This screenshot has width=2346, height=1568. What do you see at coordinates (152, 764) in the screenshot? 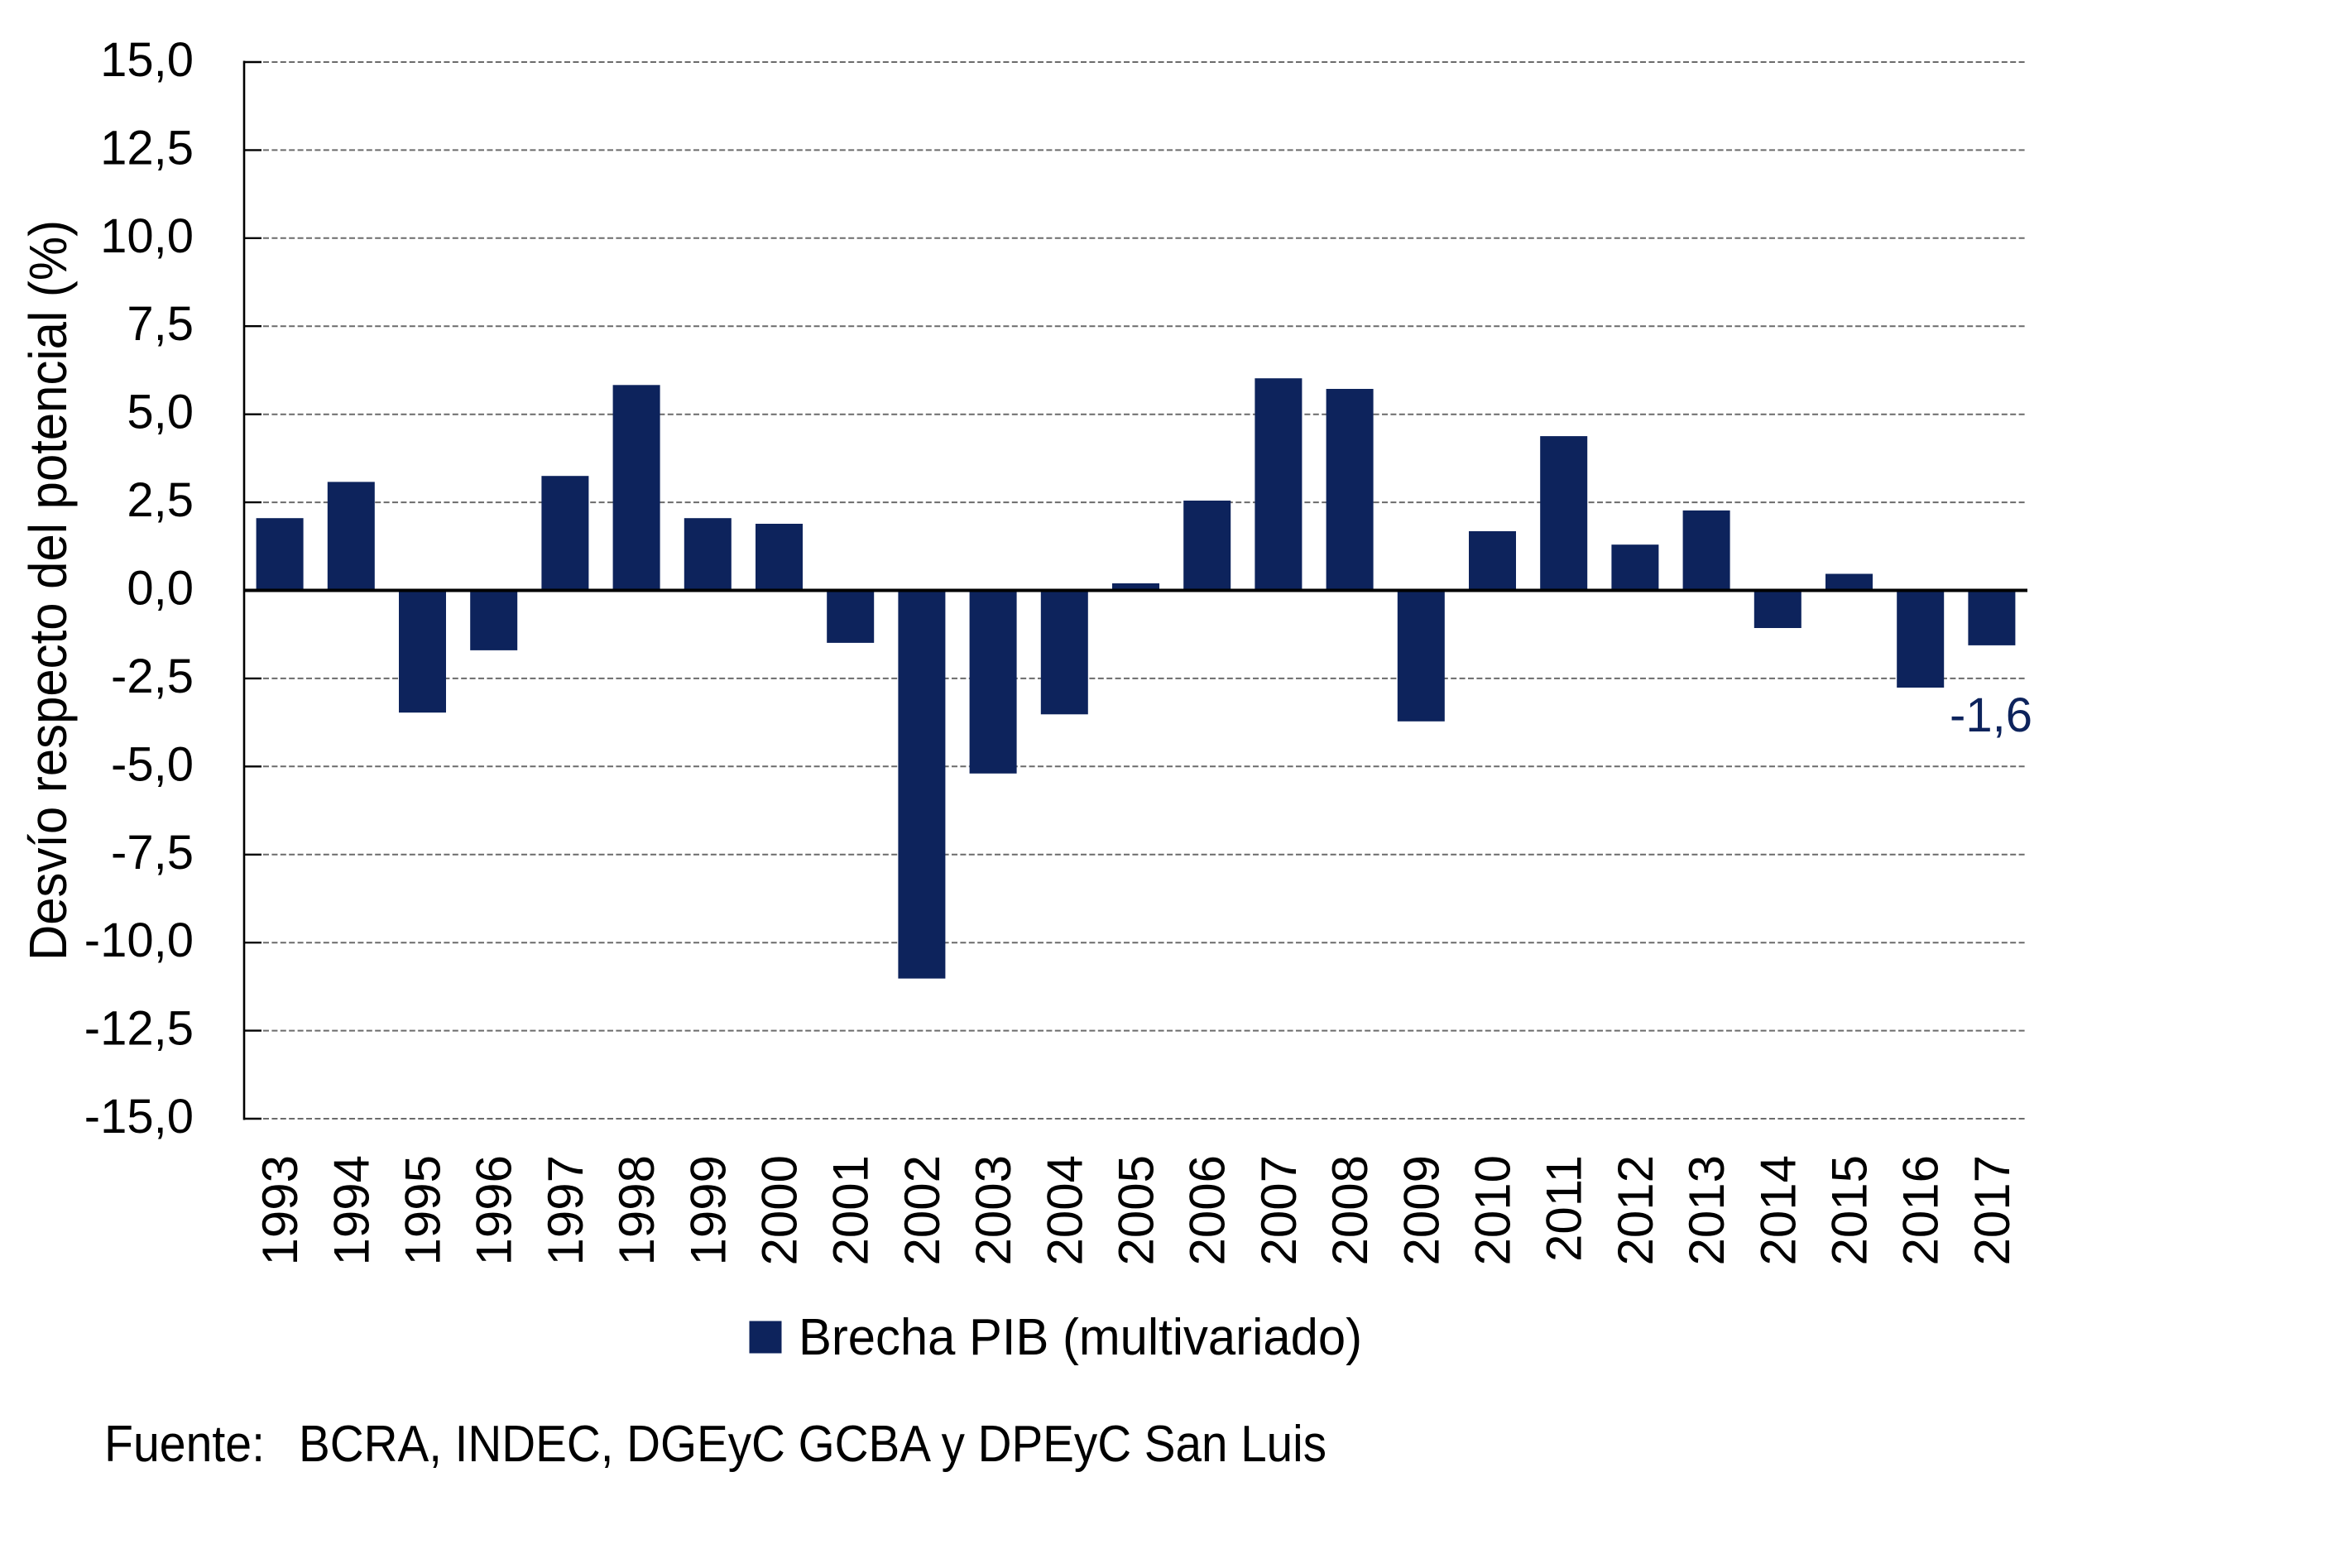
I see `svg-text: -5,0` at bounding box center [152, 764].